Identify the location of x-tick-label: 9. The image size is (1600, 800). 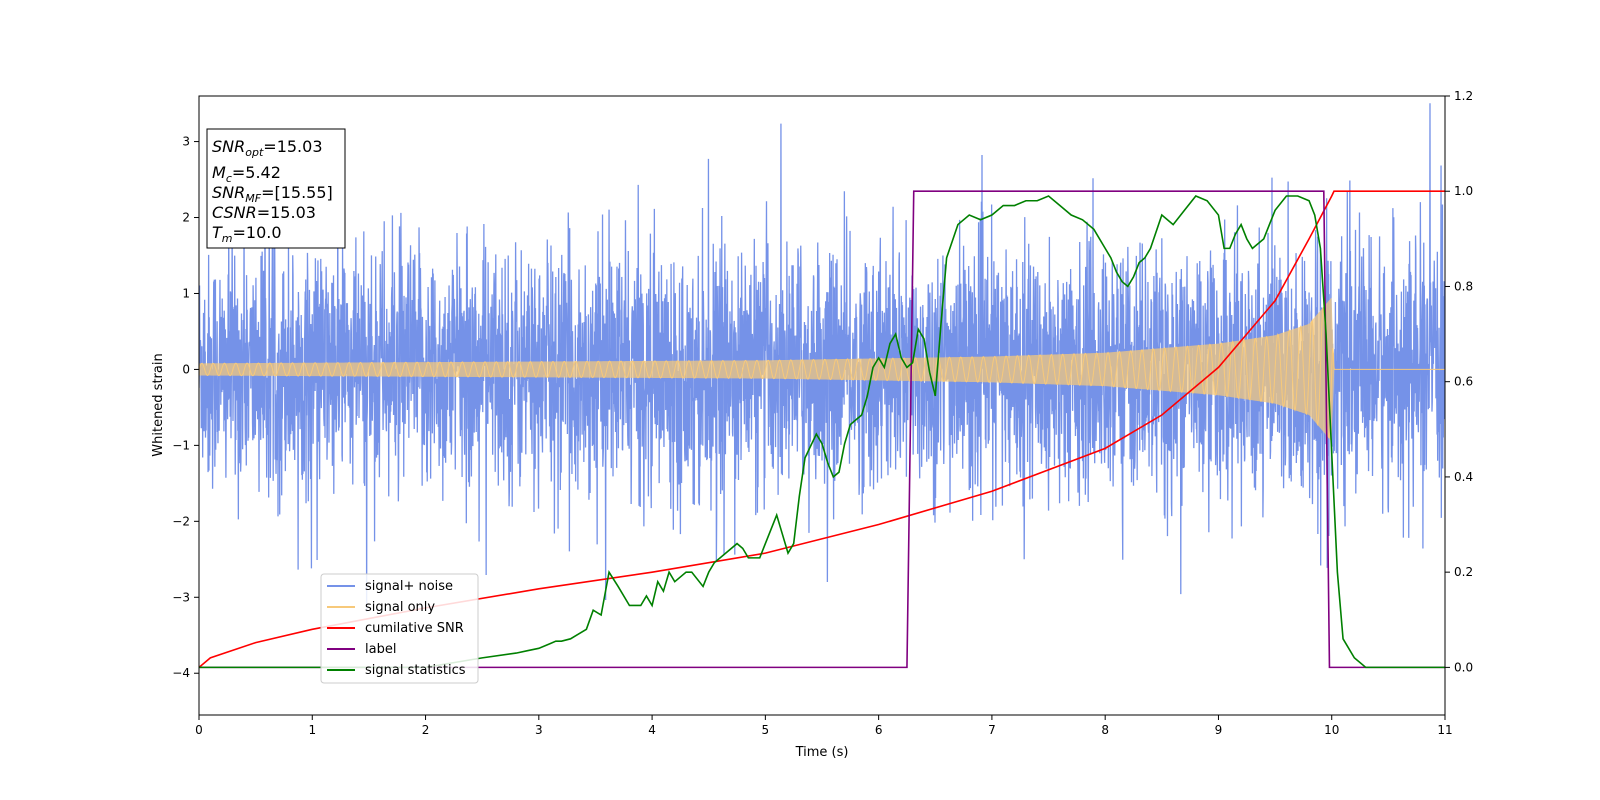
(1219, 730).